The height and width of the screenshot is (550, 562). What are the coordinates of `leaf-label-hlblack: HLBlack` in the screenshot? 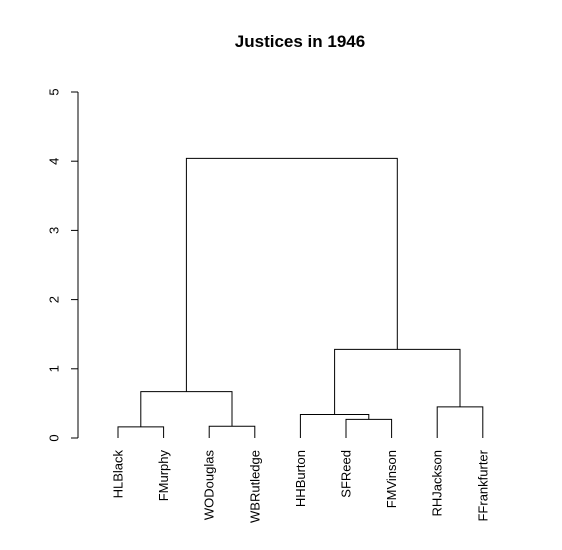 It's located at (118, 474).